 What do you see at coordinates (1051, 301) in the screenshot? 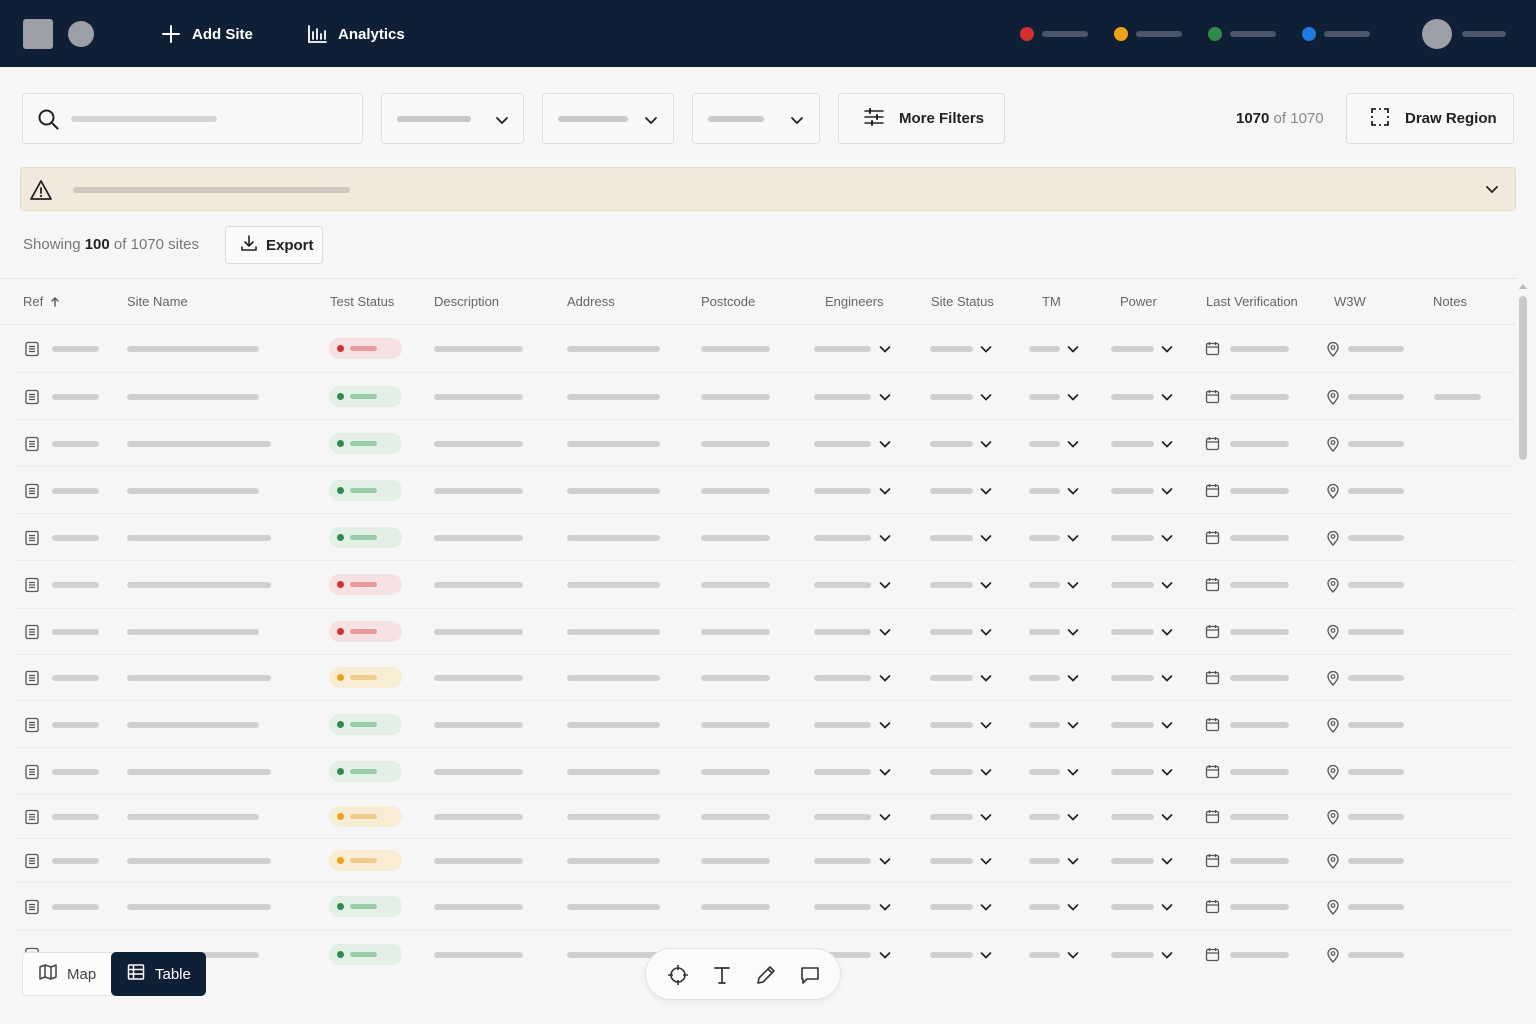
I see `column-header-tm: TM` at bounding box center [1051, 301].